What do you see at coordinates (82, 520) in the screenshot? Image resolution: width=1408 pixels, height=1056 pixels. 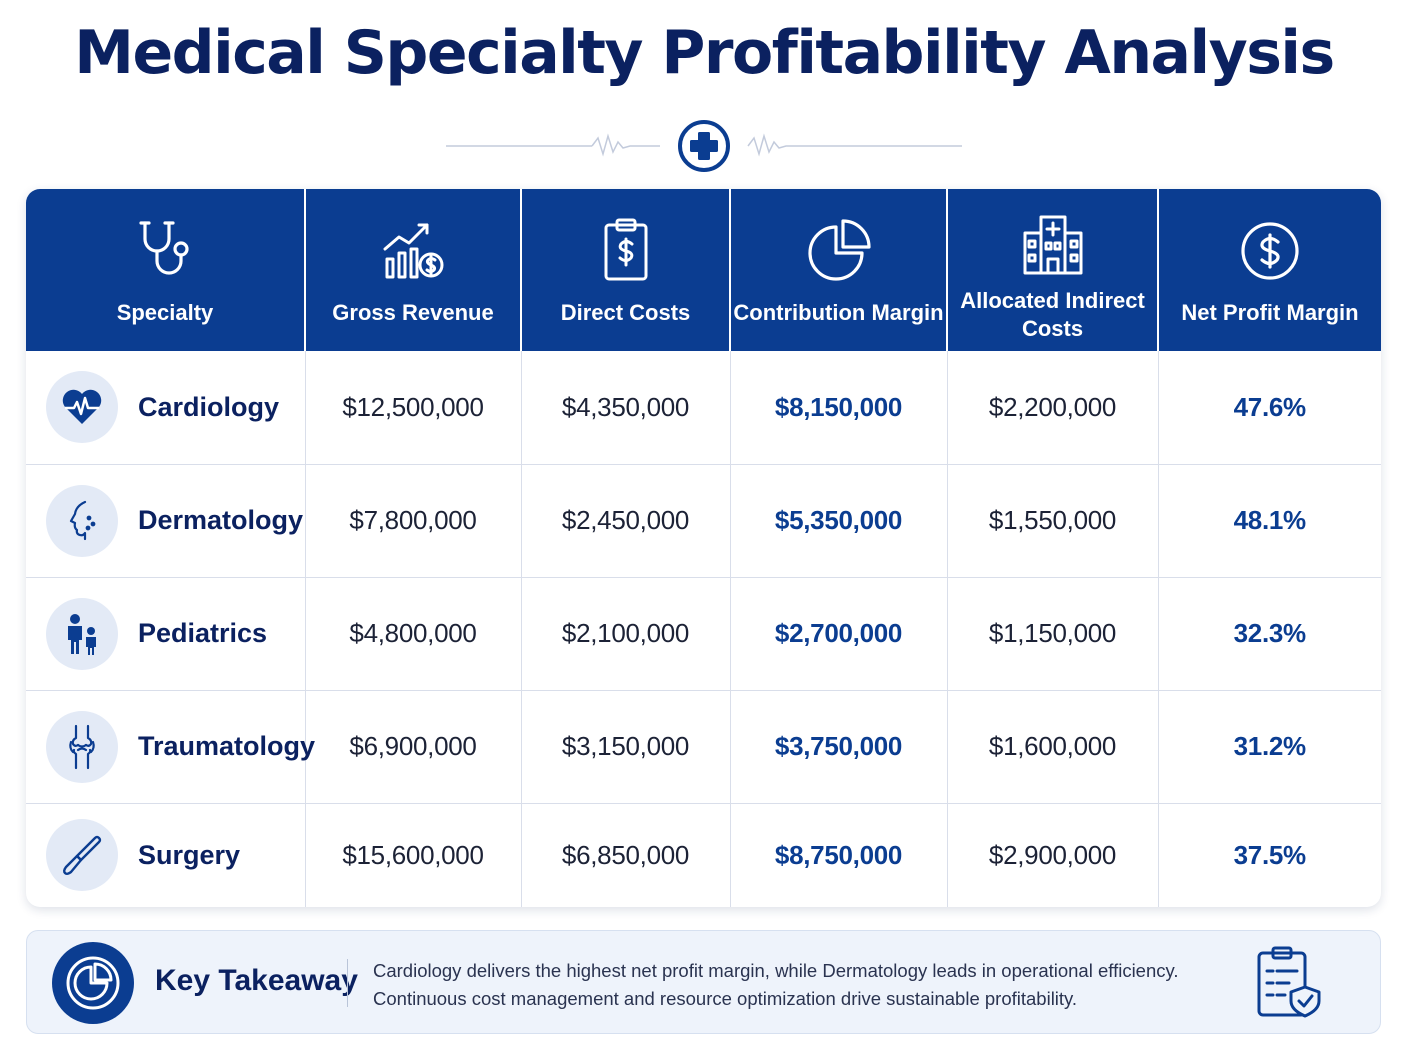 I see `face-skin-icon` at bounding box center [82, 520].